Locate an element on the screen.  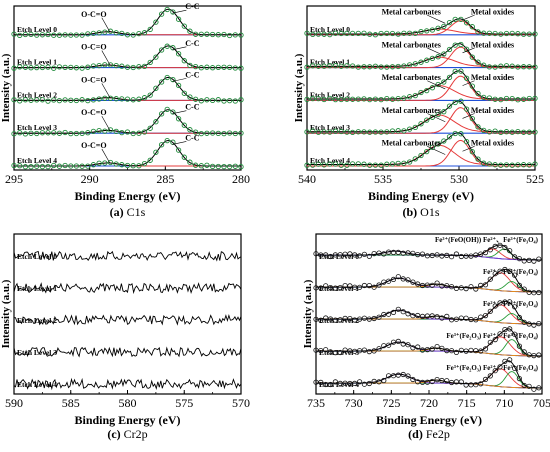
caption-c1s: (a) C1s is located at coordinates (128, 212).